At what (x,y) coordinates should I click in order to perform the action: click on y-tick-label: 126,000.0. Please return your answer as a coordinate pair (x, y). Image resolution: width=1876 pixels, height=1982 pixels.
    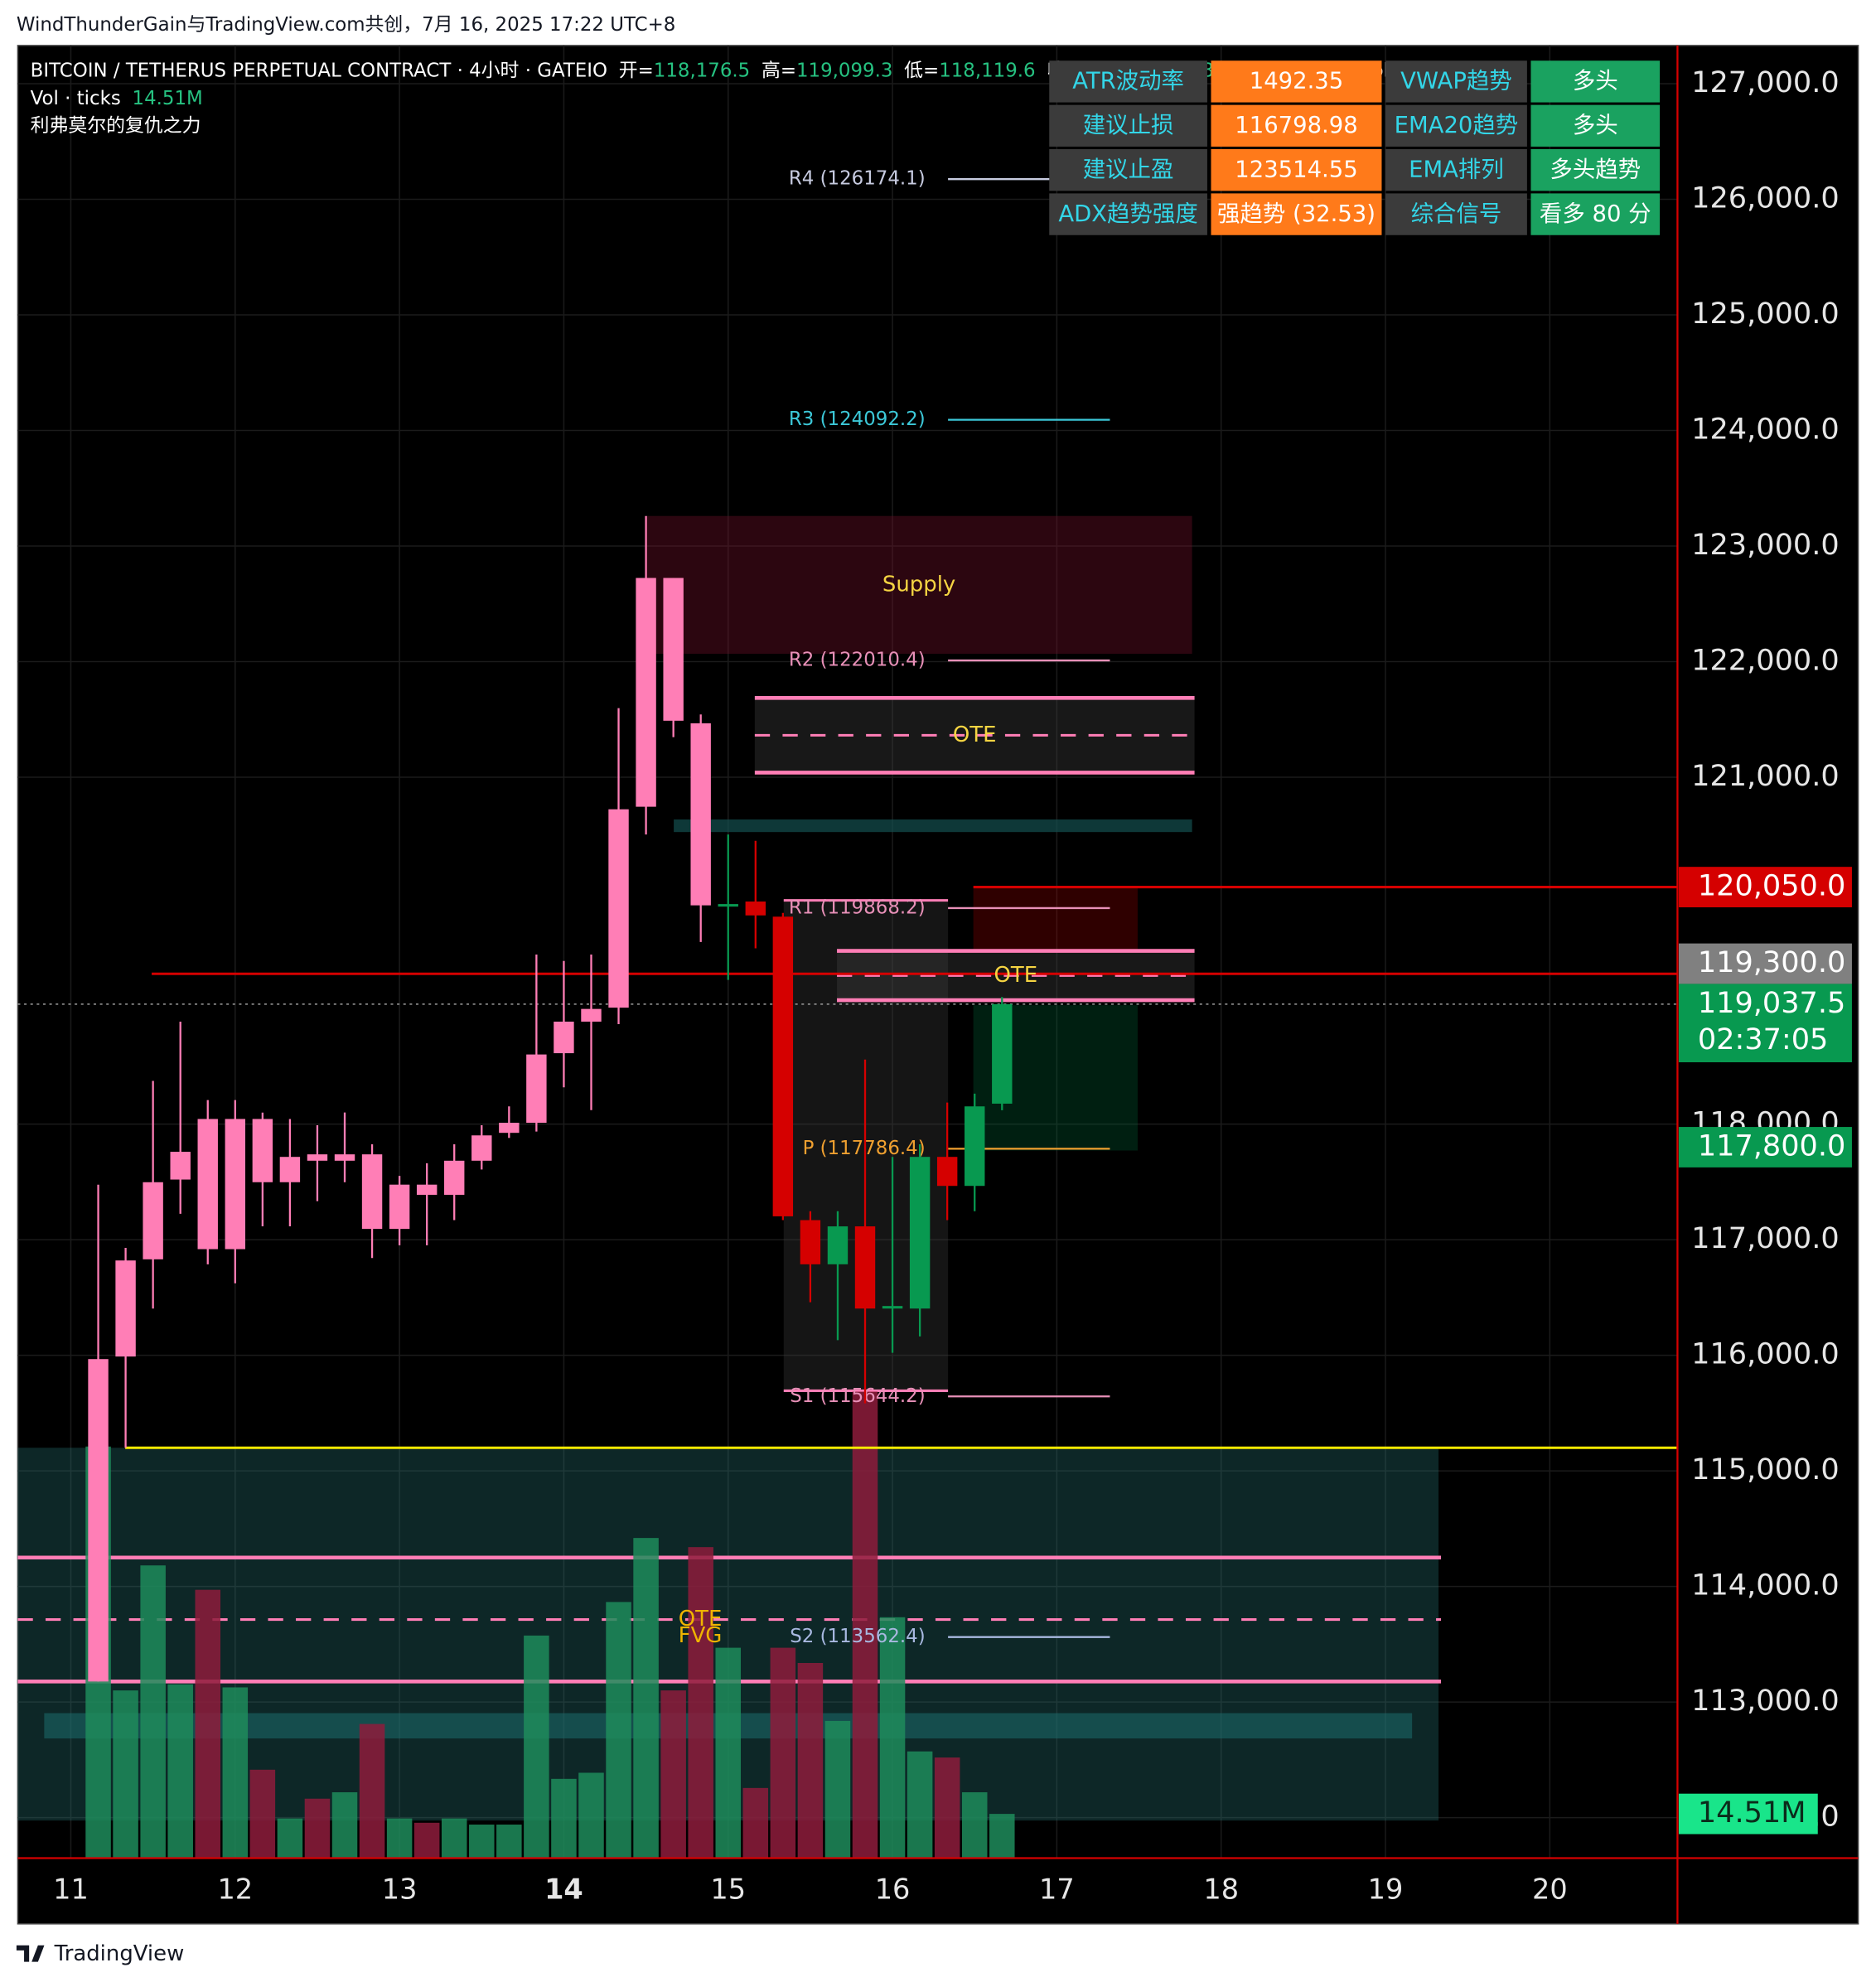
    Looking at the image, I should click on (1765, 198).